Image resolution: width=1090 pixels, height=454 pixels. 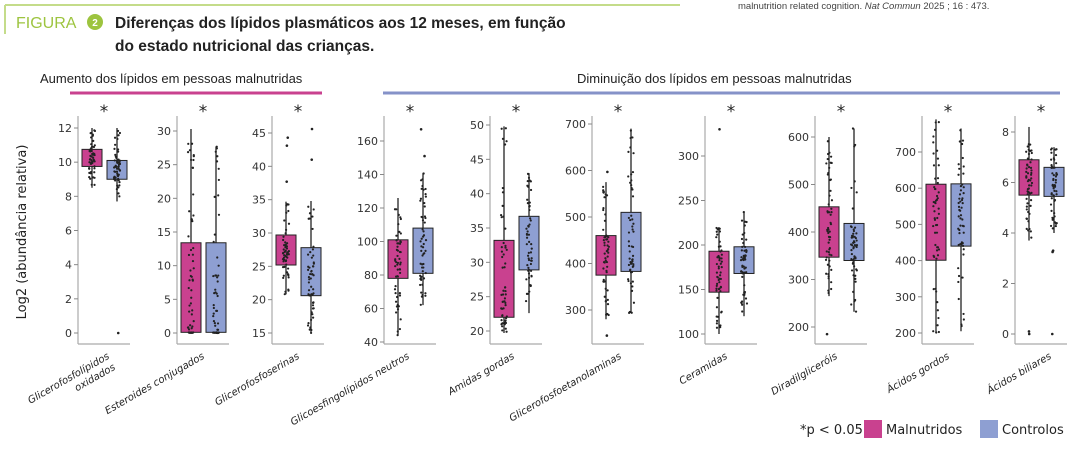 I want to click on legend-swatch-controls, so click(x=989, y=429).